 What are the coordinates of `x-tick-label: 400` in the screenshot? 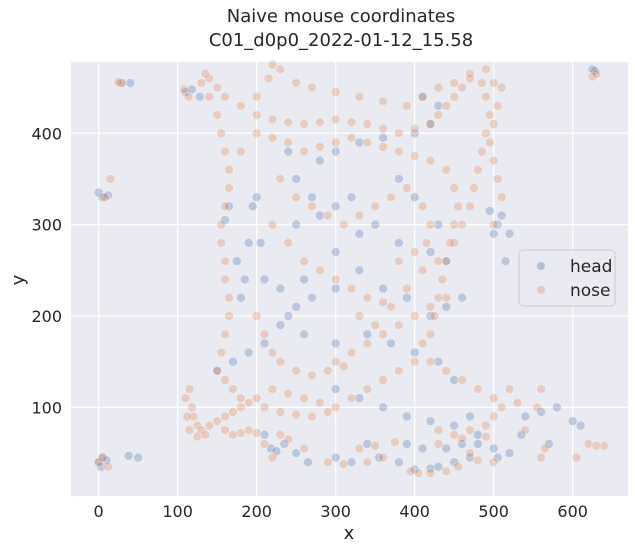 It's located at (414, 511).